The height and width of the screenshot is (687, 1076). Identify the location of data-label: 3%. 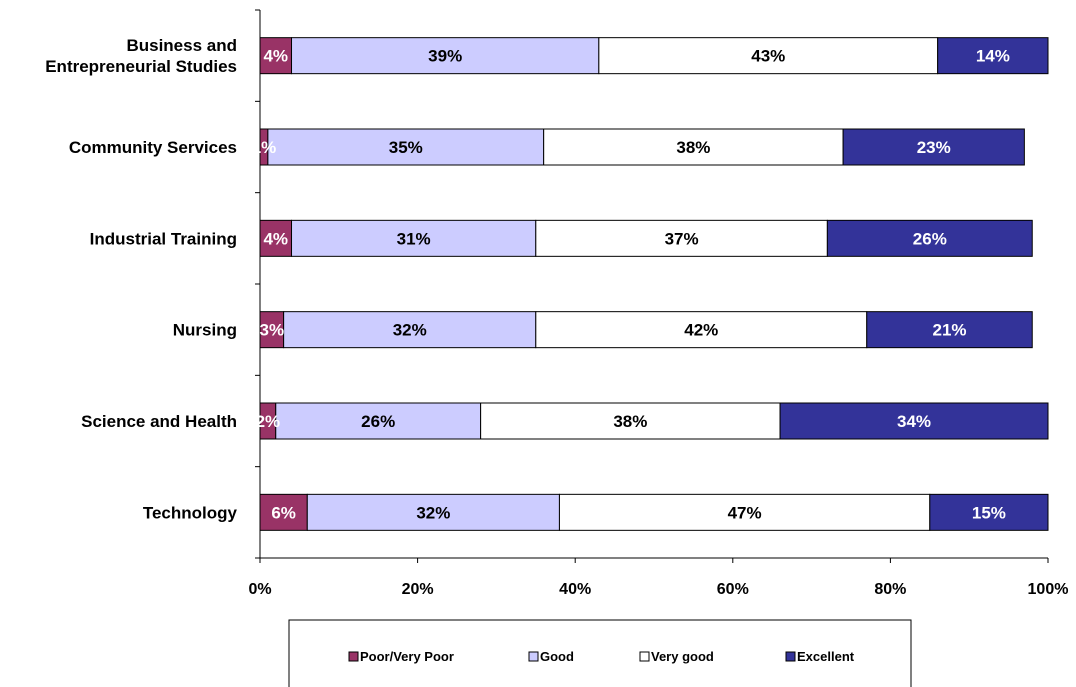
(272, 330).